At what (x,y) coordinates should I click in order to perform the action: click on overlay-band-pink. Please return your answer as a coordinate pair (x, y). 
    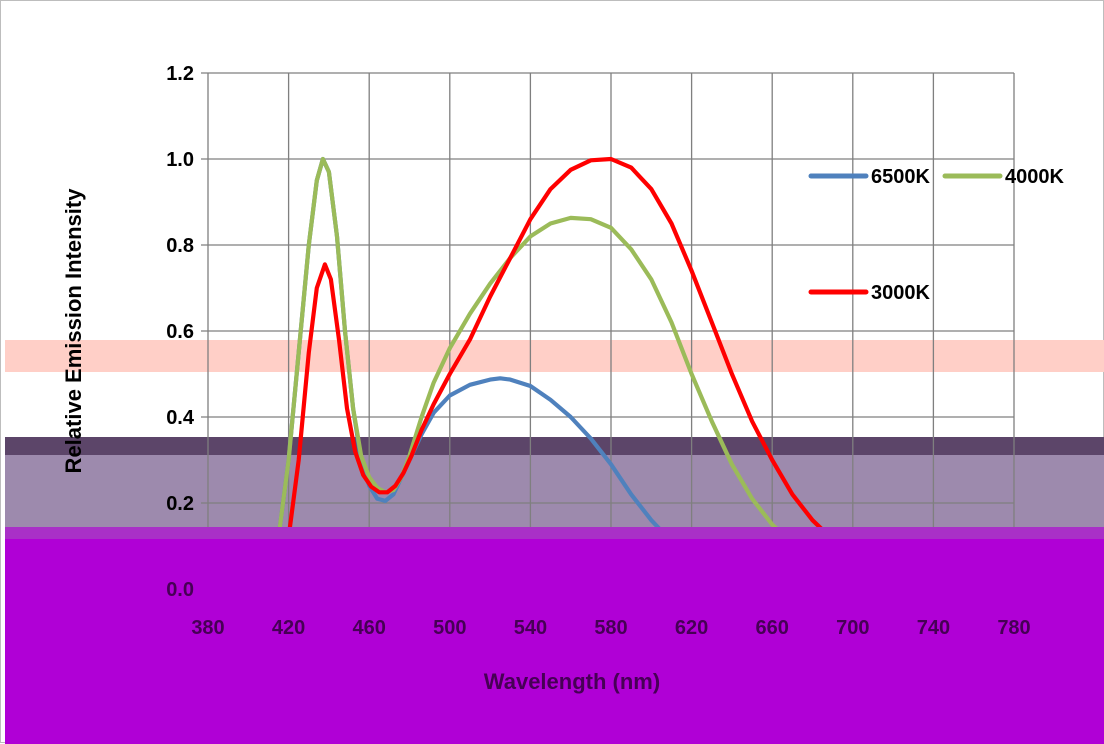
    Looking at the image, I should click on (554, 356).